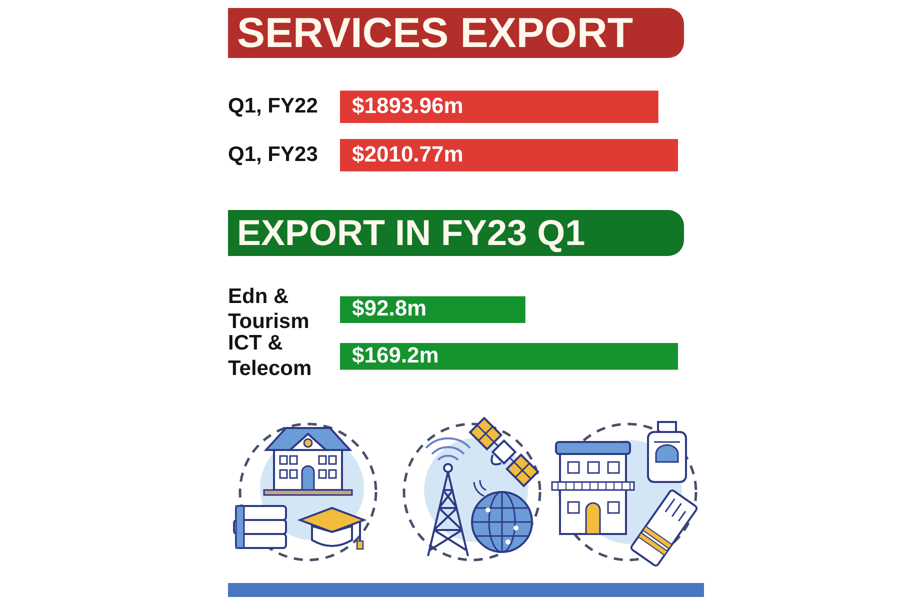  What do you see at coordinates (270, 356) in the screenshot?
I see `y-tick-label: ICT & Telecom` at bounding box center [270, 356].